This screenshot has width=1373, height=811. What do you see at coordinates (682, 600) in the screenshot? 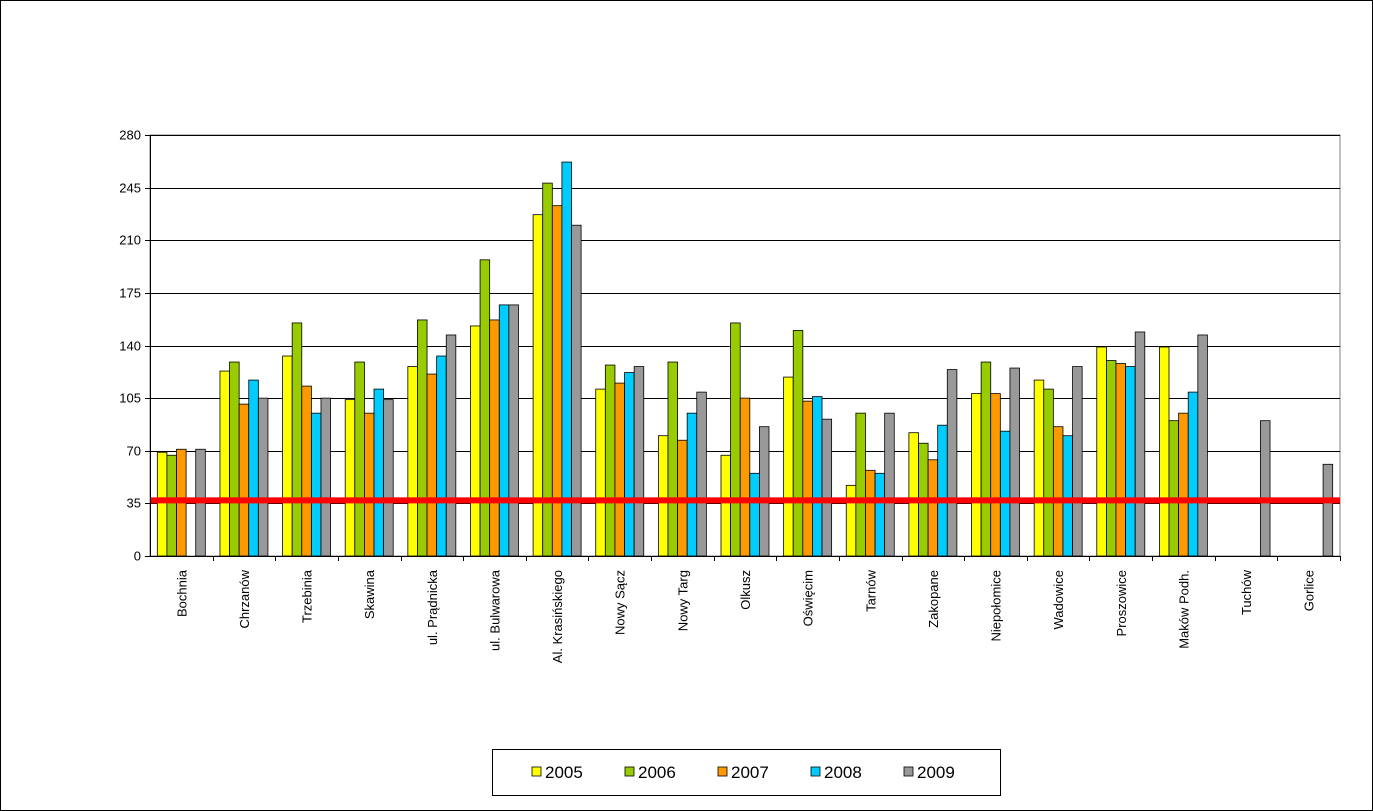
I see `x-category-label: Nowy Targ` at bounding box center [682, 600].